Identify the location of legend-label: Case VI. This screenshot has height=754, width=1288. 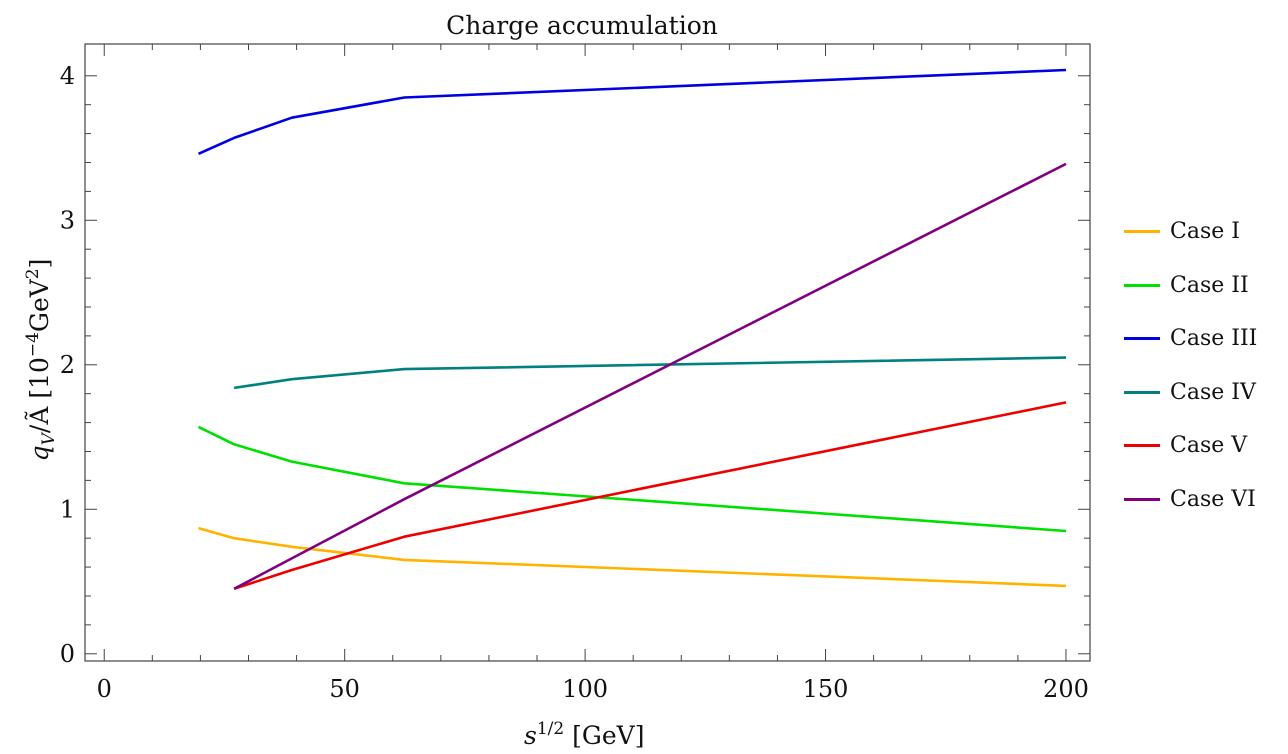
(1213, 499).